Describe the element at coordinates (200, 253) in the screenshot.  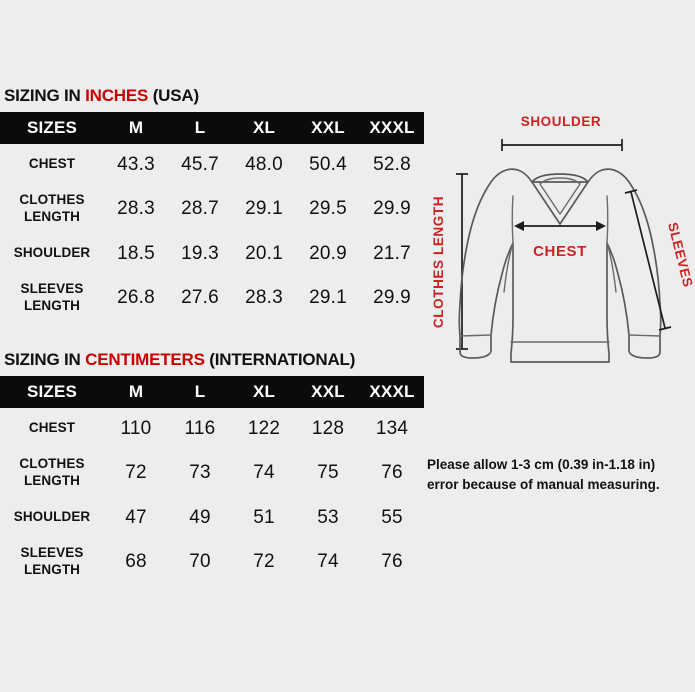
I see `cell-value: 19.3` at that location.